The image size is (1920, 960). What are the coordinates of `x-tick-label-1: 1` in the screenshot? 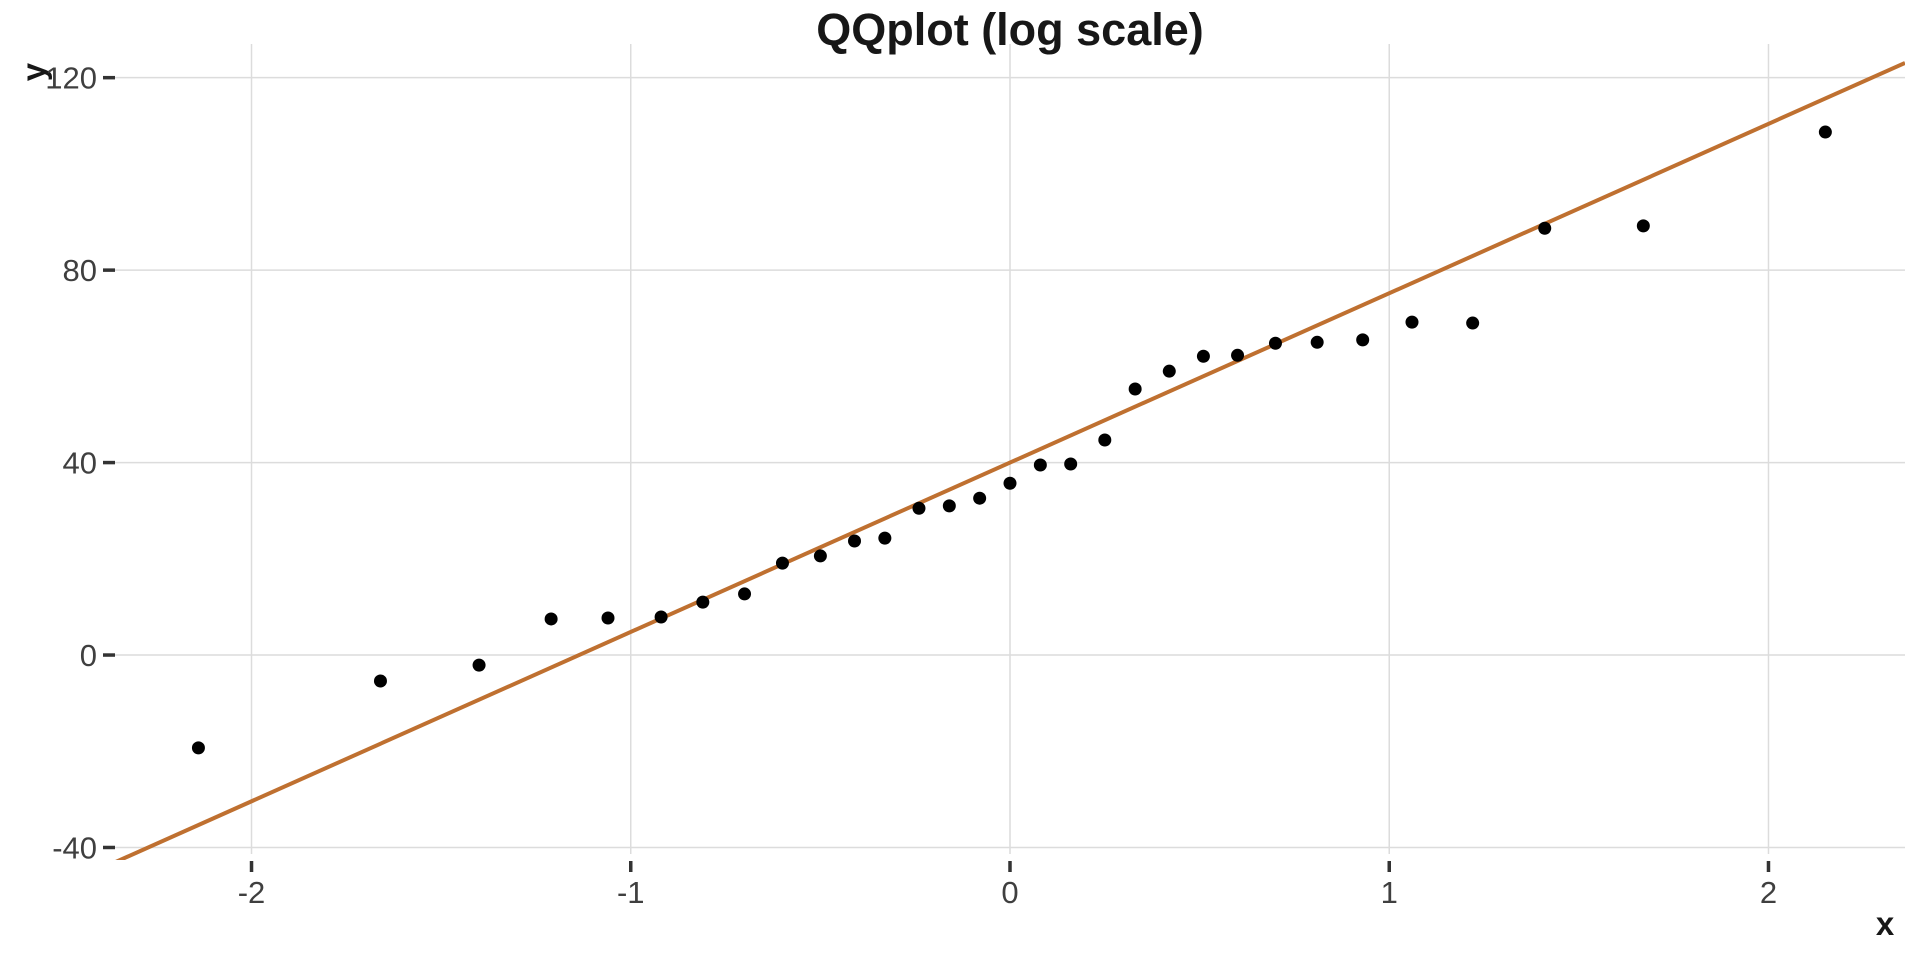 It's located at (1389, 892).